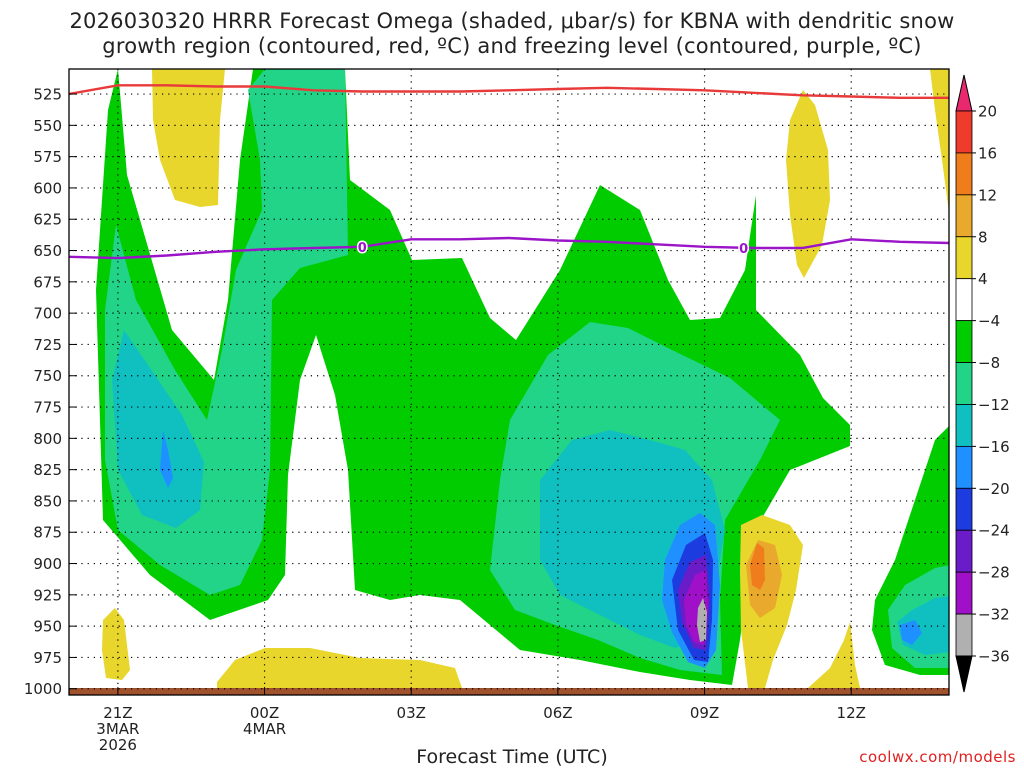  I want to click on y-tick-label-800: 800, so click(47, 439).